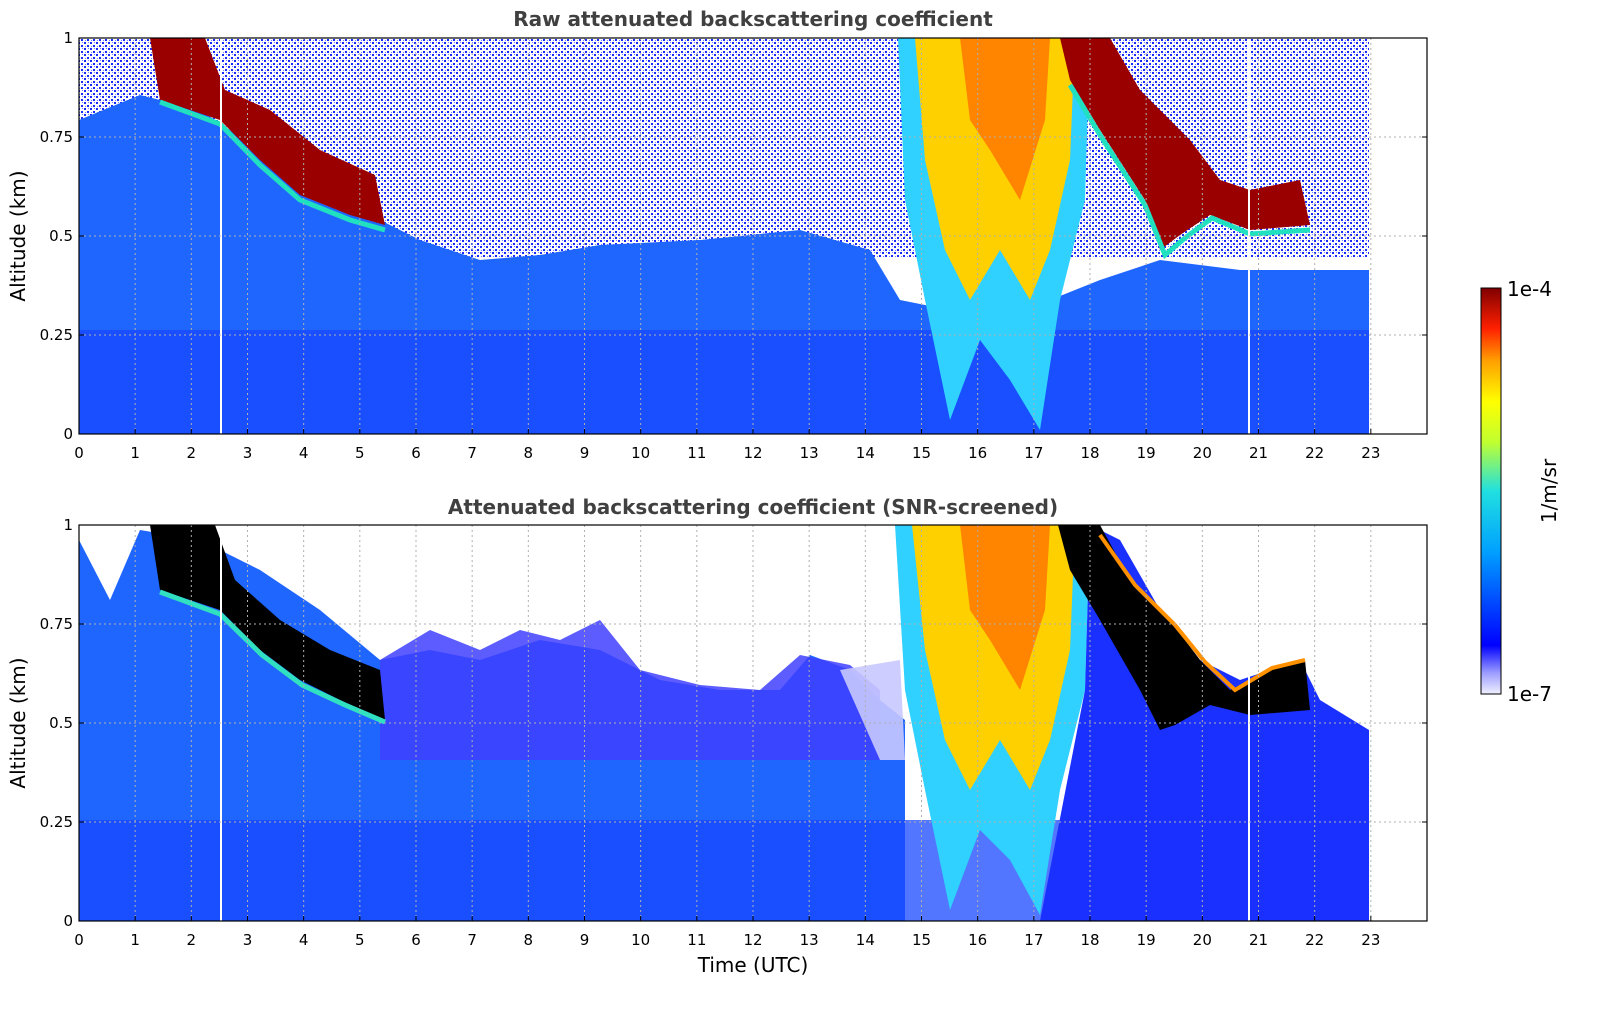 This screenshot has width=1621, height=1024. Describe the element at coordinates (1202, 613) in the screenshot. I see `panel2-upper-layer-edge` at that location.